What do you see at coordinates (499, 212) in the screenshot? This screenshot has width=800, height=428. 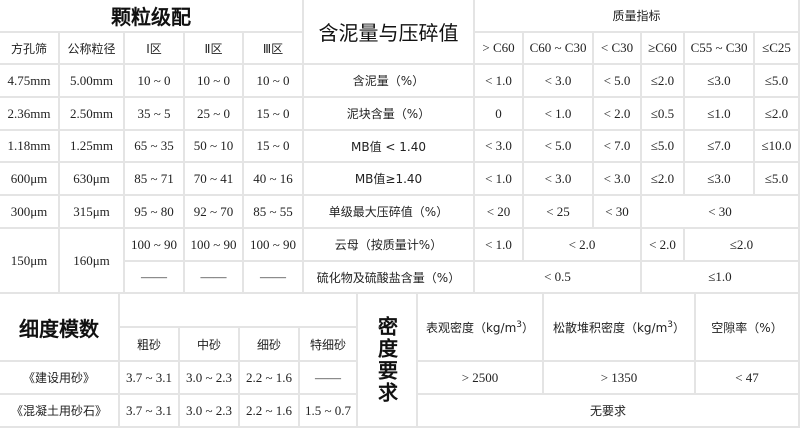 I see `quality-cell: < 20` at bounding box center [499, 212].